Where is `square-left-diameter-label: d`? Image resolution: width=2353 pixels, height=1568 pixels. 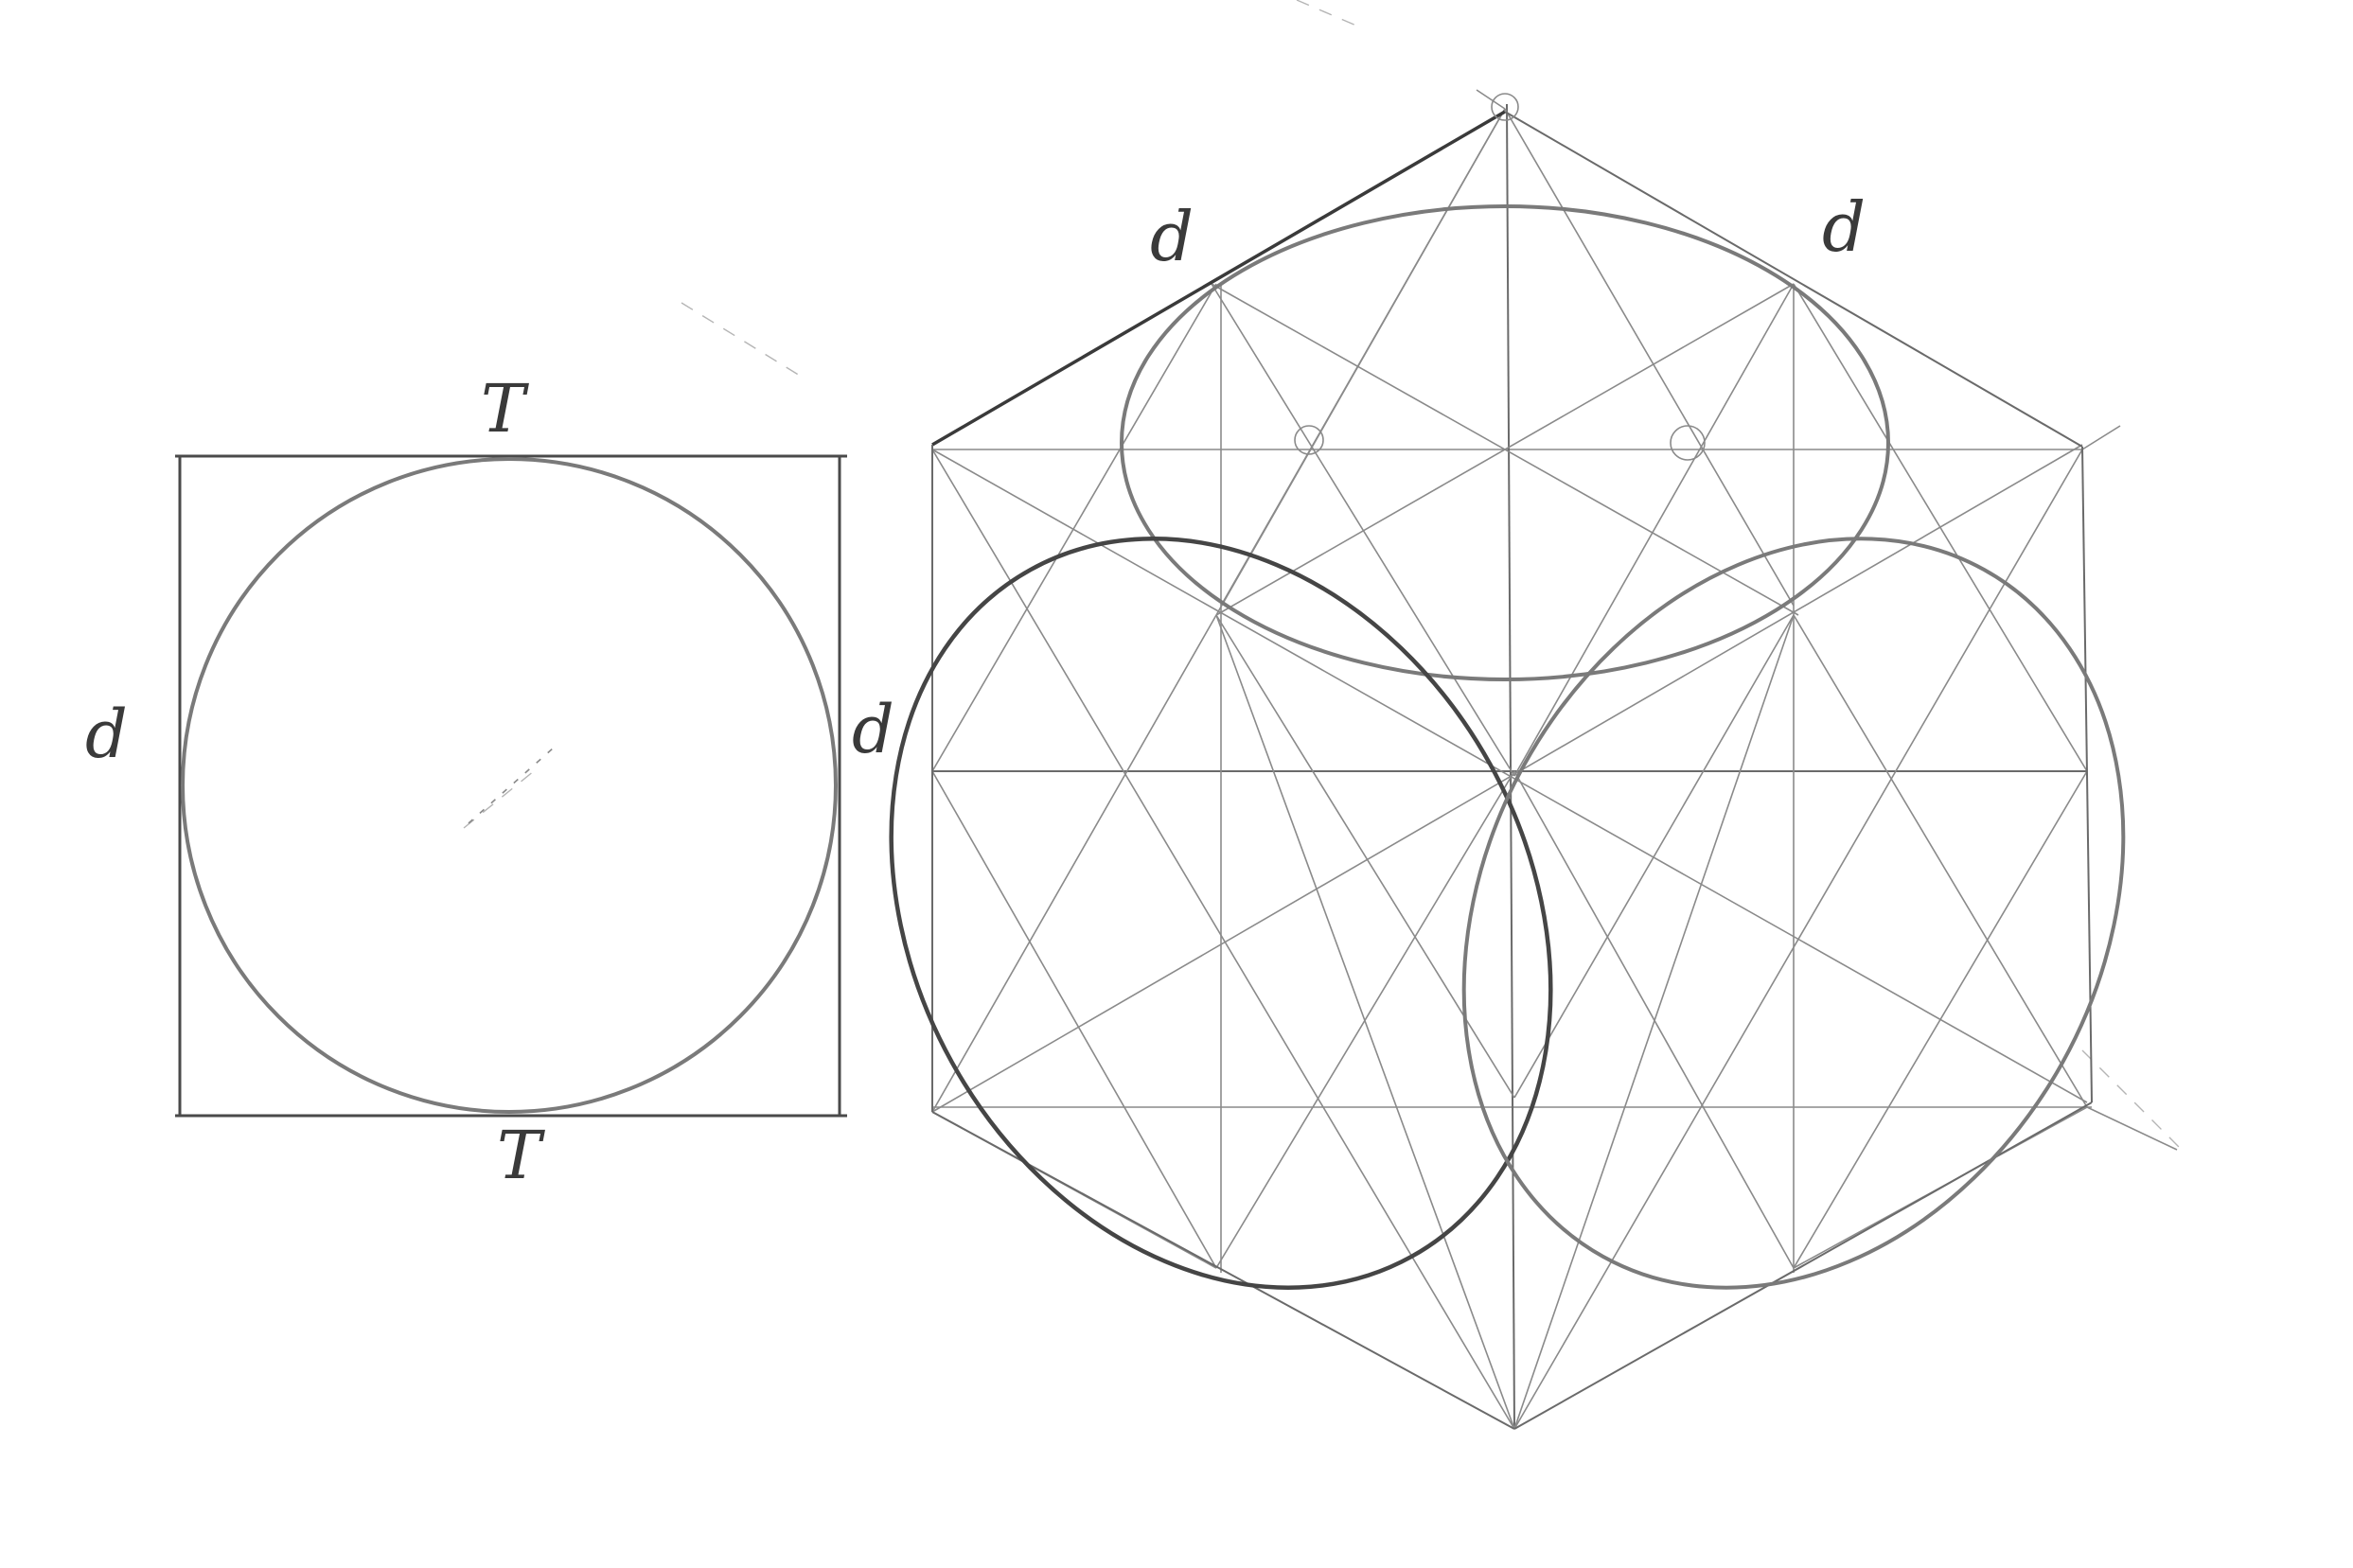 square-left-diameter-label: d is located at coordinates (107, 734).